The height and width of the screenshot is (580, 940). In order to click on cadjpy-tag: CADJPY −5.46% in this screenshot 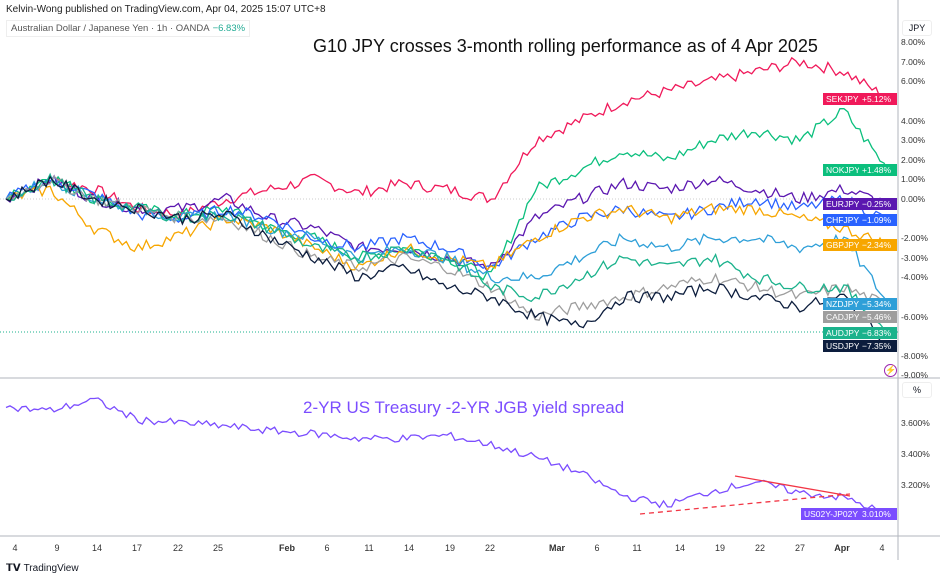, I will do `click(860, 316)`.